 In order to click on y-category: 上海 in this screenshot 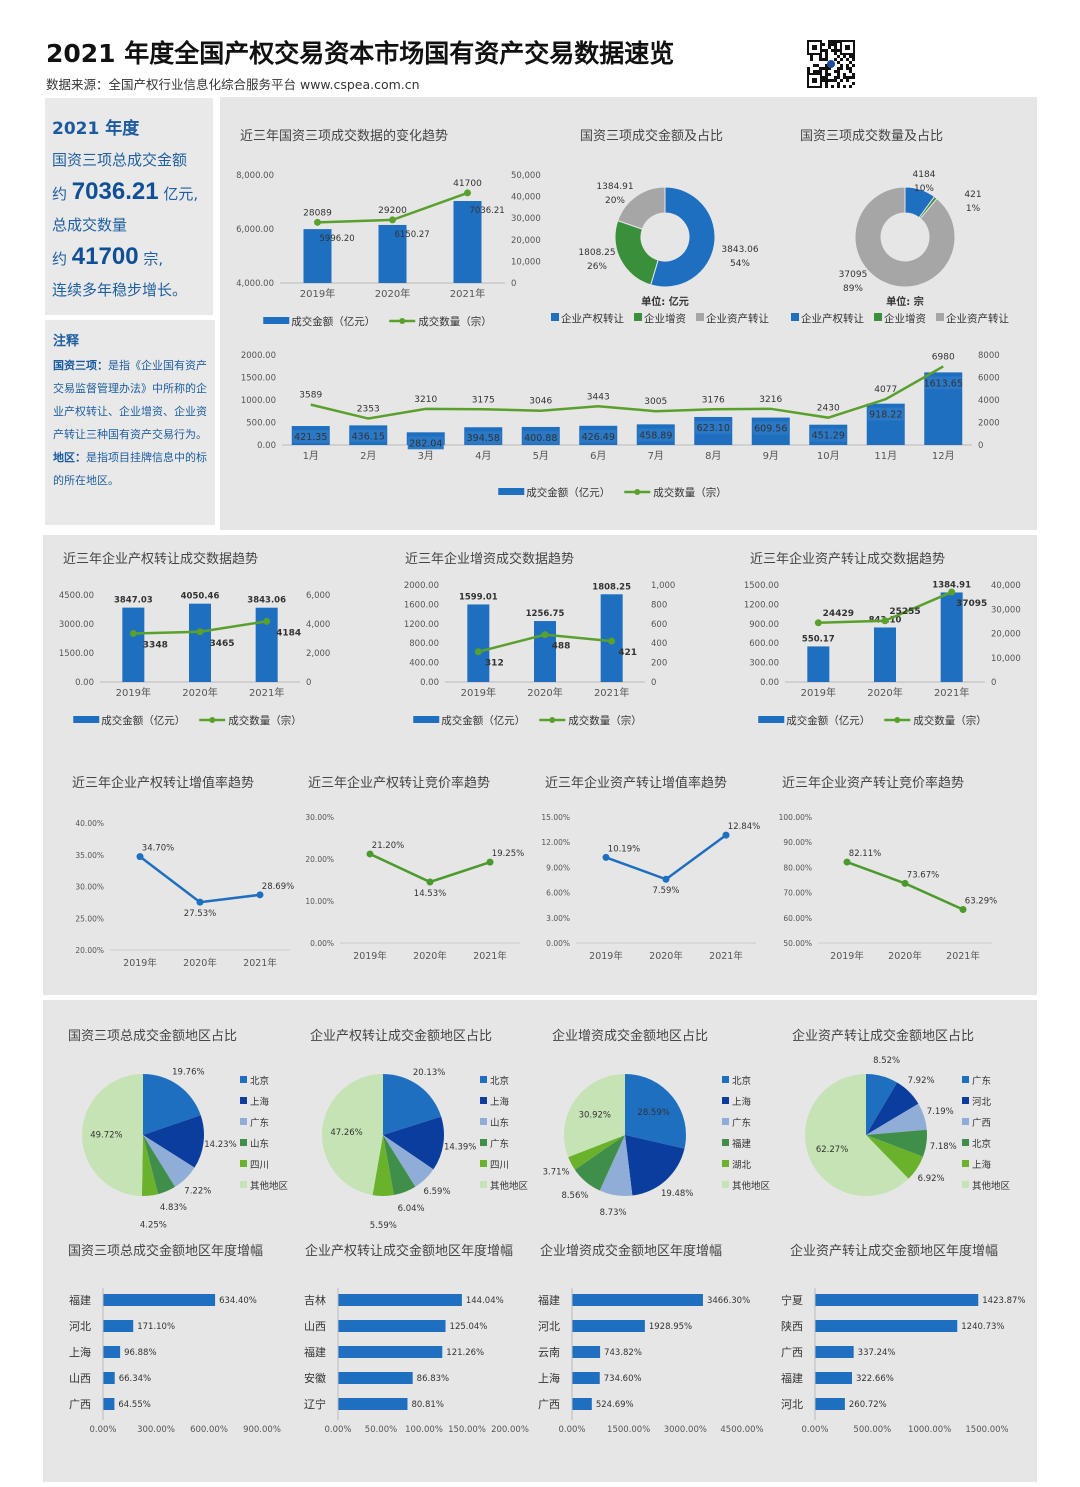, I will do `click(549, 1378)`.